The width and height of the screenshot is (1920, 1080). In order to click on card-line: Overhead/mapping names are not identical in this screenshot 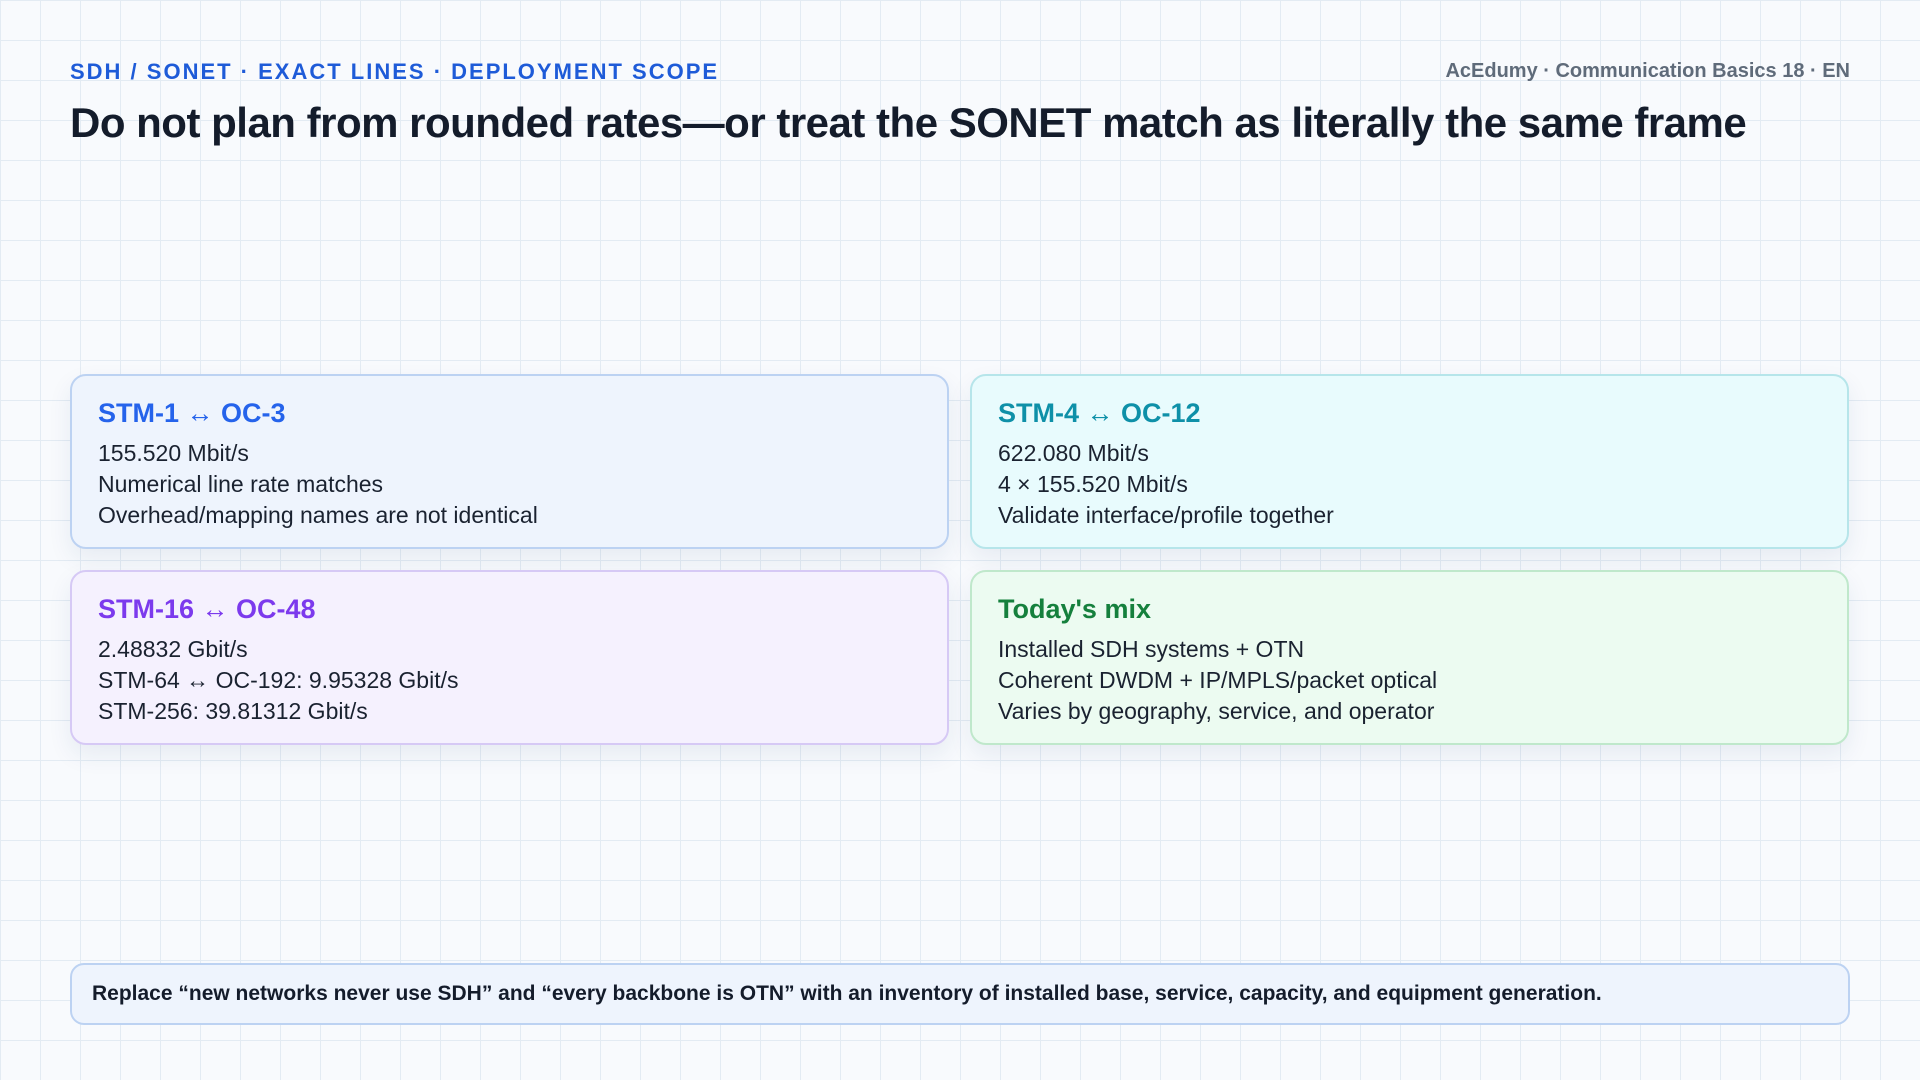, I will do `click(318, 515)`.